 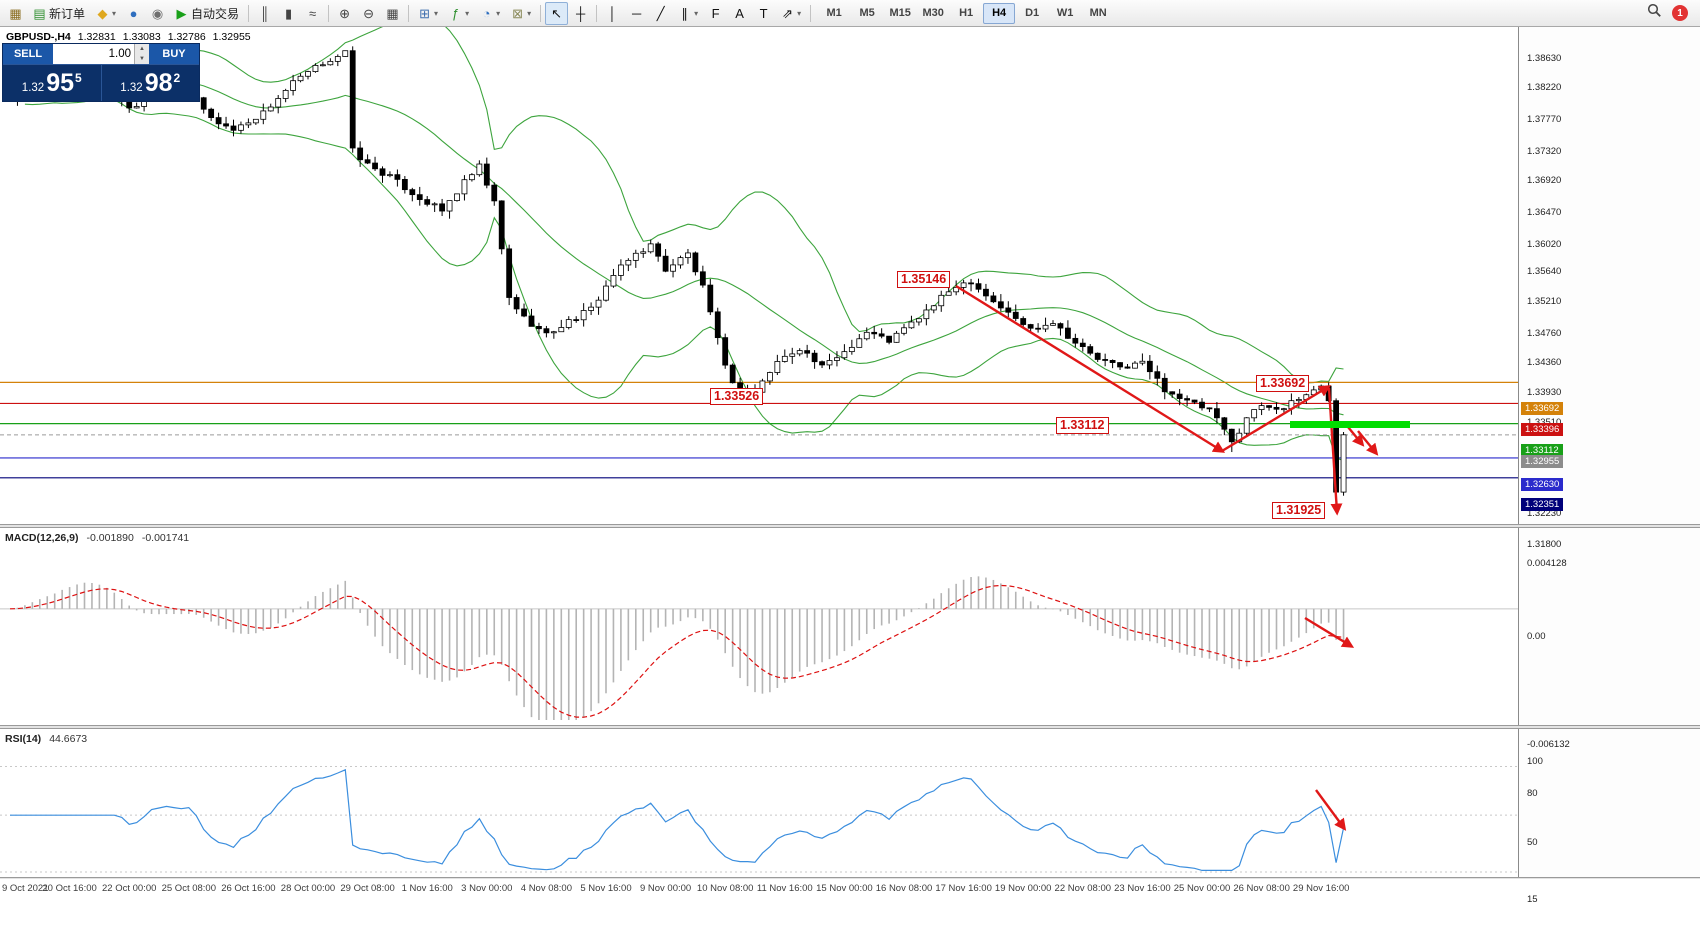 I want to click on chart-profiles-button: ◆ ▾, so click(x=106, y=13).